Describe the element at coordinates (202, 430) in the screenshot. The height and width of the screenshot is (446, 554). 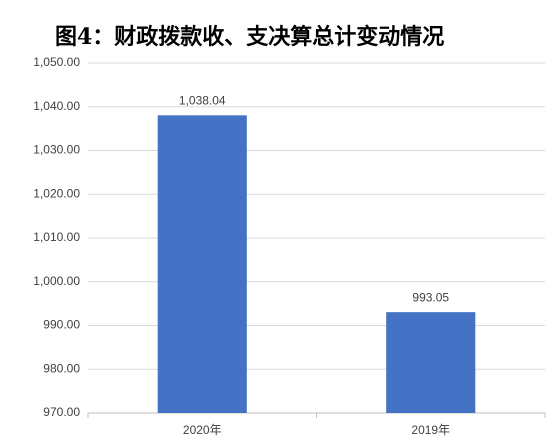
I see `x-tick-label: 2020年` at that location.